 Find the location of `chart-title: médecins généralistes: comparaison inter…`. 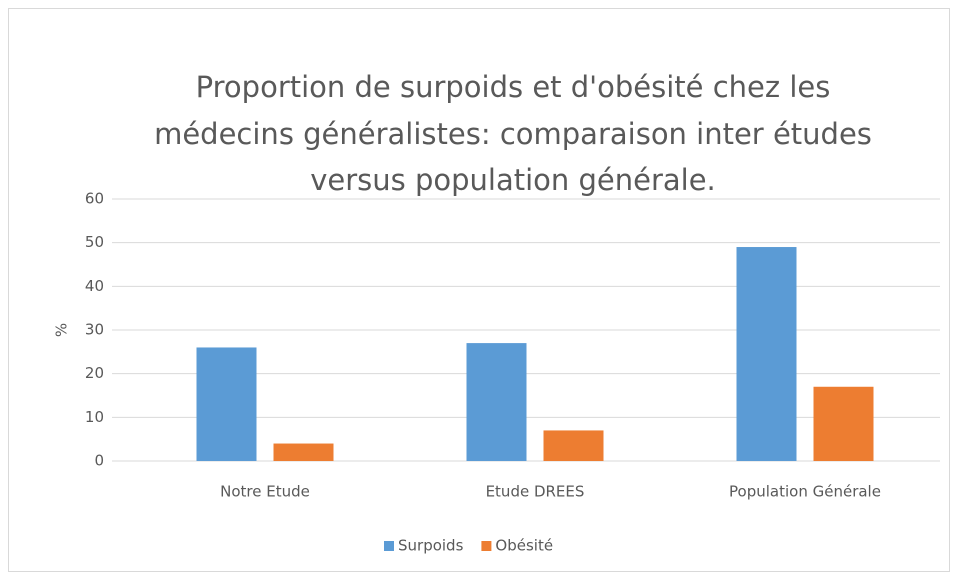

chart-title: médecins généralistes: comparaison inter… is located at coordinates (513, 134).